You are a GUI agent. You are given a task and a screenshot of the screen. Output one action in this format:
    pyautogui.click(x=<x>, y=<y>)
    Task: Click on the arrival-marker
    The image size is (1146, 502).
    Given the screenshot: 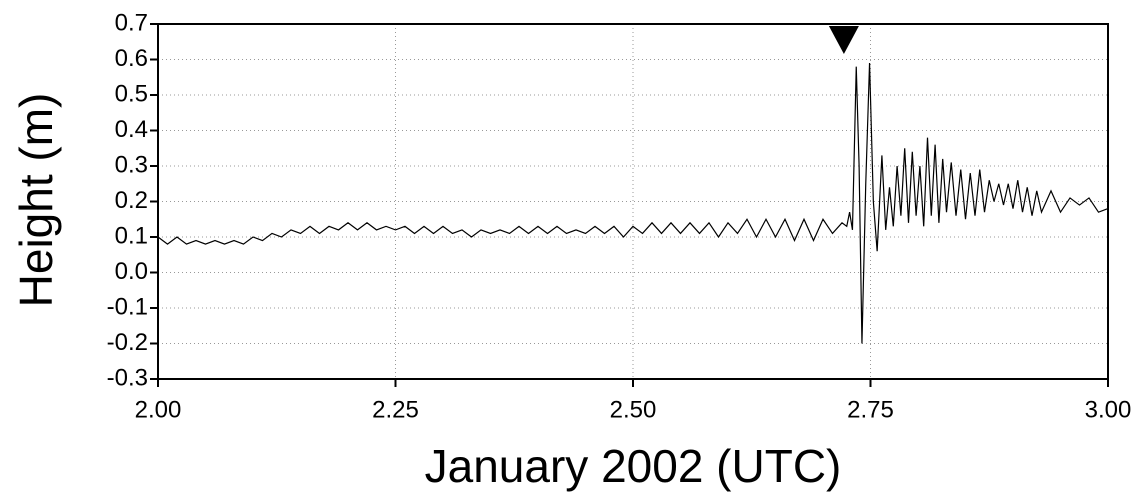 What is the action you would take?
    pyautogui.click(x=843, y=40)
    